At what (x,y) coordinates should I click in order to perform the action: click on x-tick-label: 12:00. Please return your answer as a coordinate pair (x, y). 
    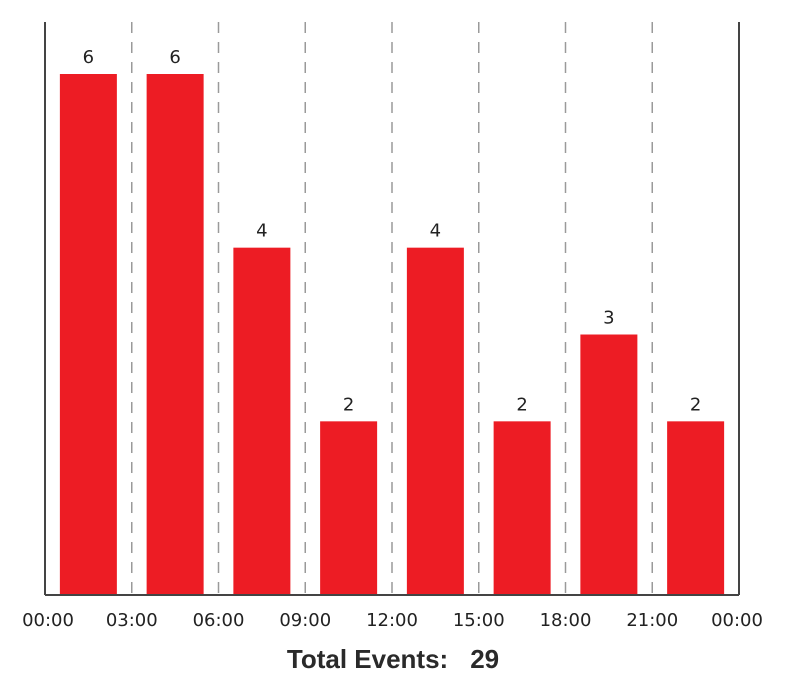
    Looking at the image, I should click on (392, 620).